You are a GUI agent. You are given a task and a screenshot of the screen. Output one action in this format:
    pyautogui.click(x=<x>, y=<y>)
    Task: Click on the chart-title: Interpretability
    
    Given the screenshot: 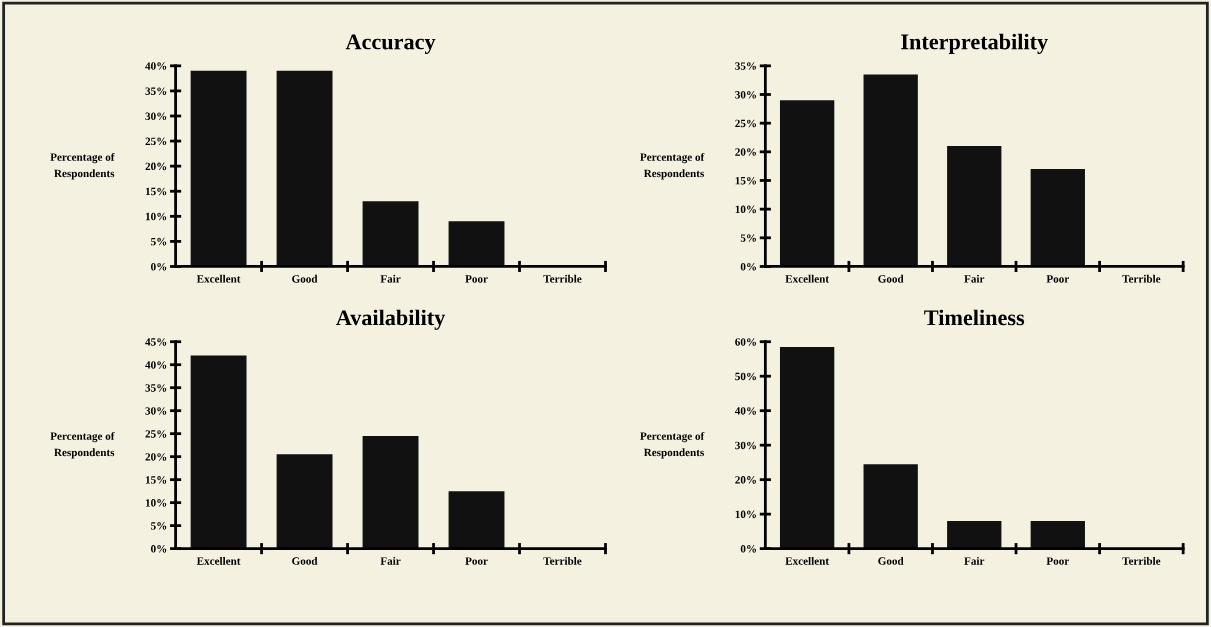 What is the action you would take?
    pyautogui.click(x=974, y=43)
    